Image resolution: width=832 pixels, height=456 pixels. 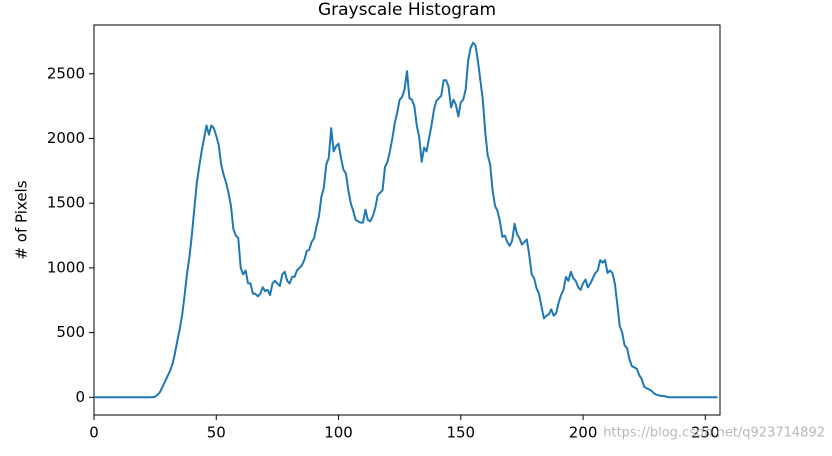 What do you see at coordinates (216, 433) in the screenshot?
I see `x-tick-label: 50` at bounding box center [216, 433].